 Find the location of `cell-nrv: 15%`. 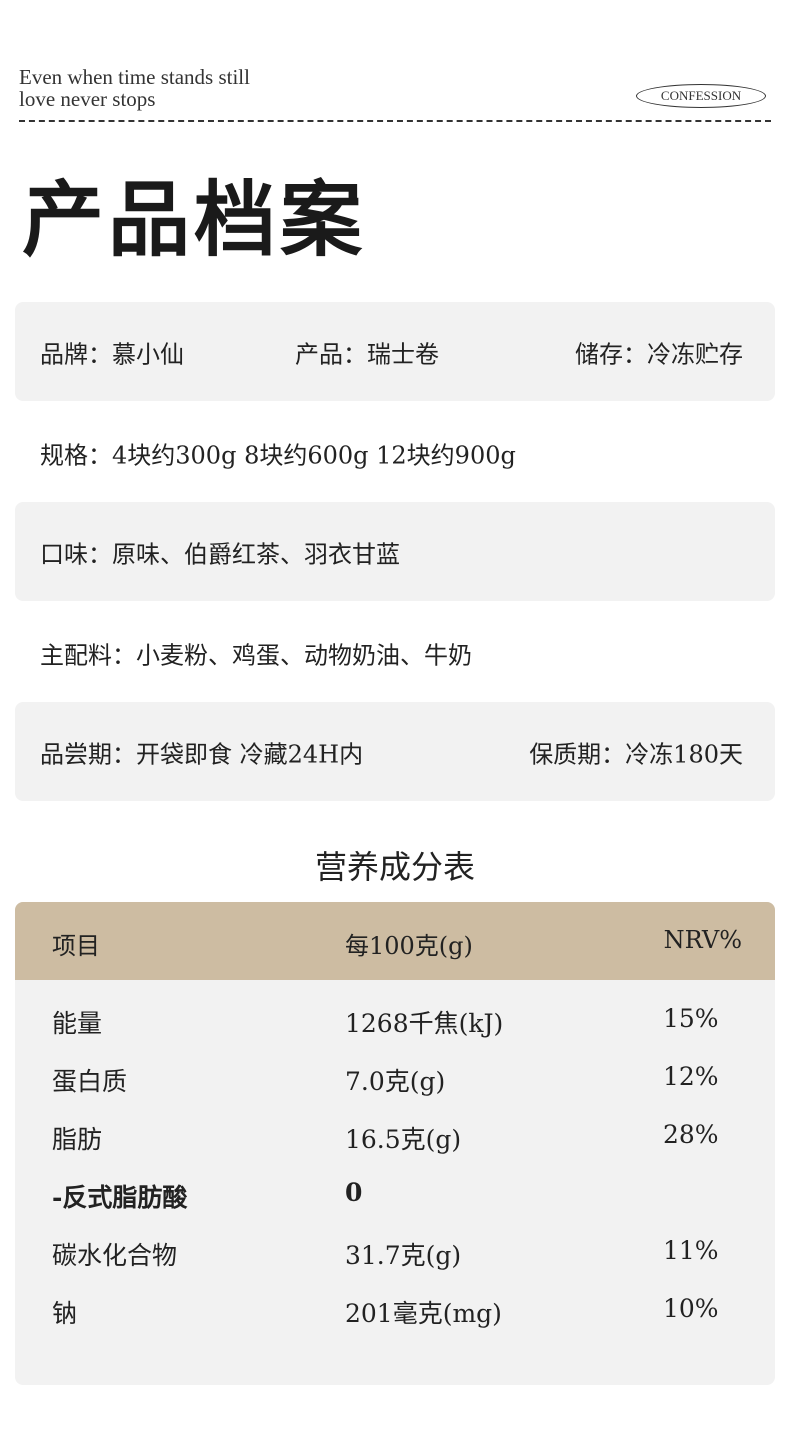

cell-nrv: 15% is located at coordinates (691, 1018).